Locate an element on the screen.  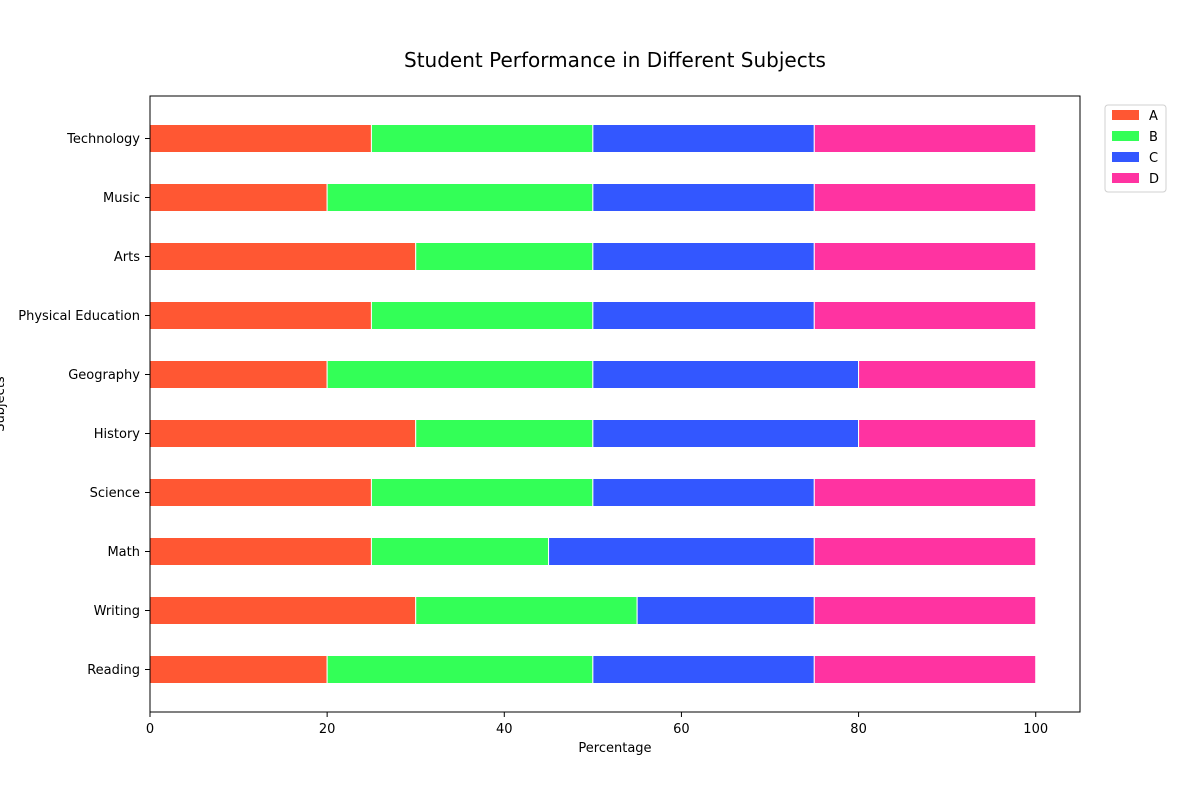
bar-music-b is located at coordinates (460, 197).